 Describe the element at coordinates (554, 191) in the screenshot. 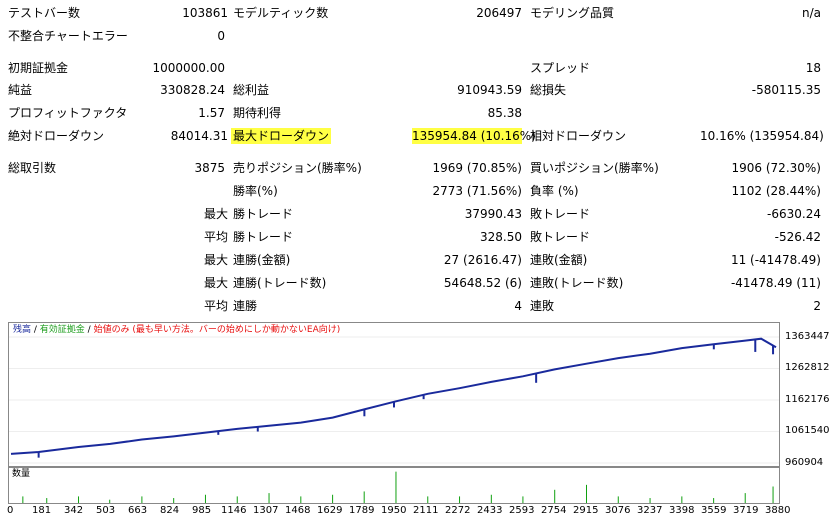

I see `label-loss-rate: 負率 (%)` at that location.